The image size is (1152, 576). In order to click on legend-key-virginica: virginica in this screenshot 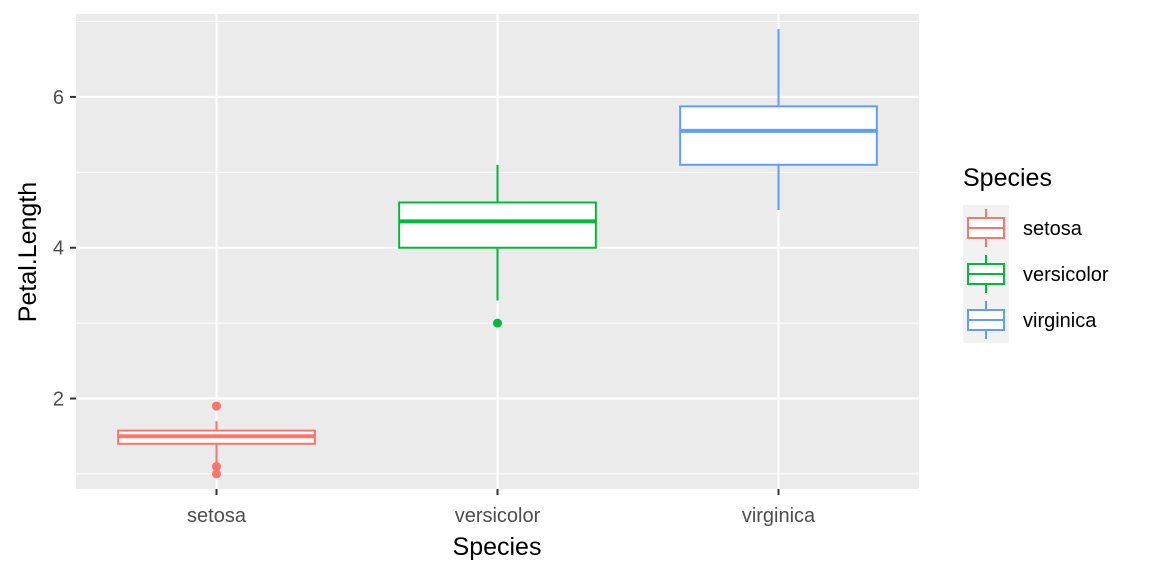, I will do `click(1030, 320)`.